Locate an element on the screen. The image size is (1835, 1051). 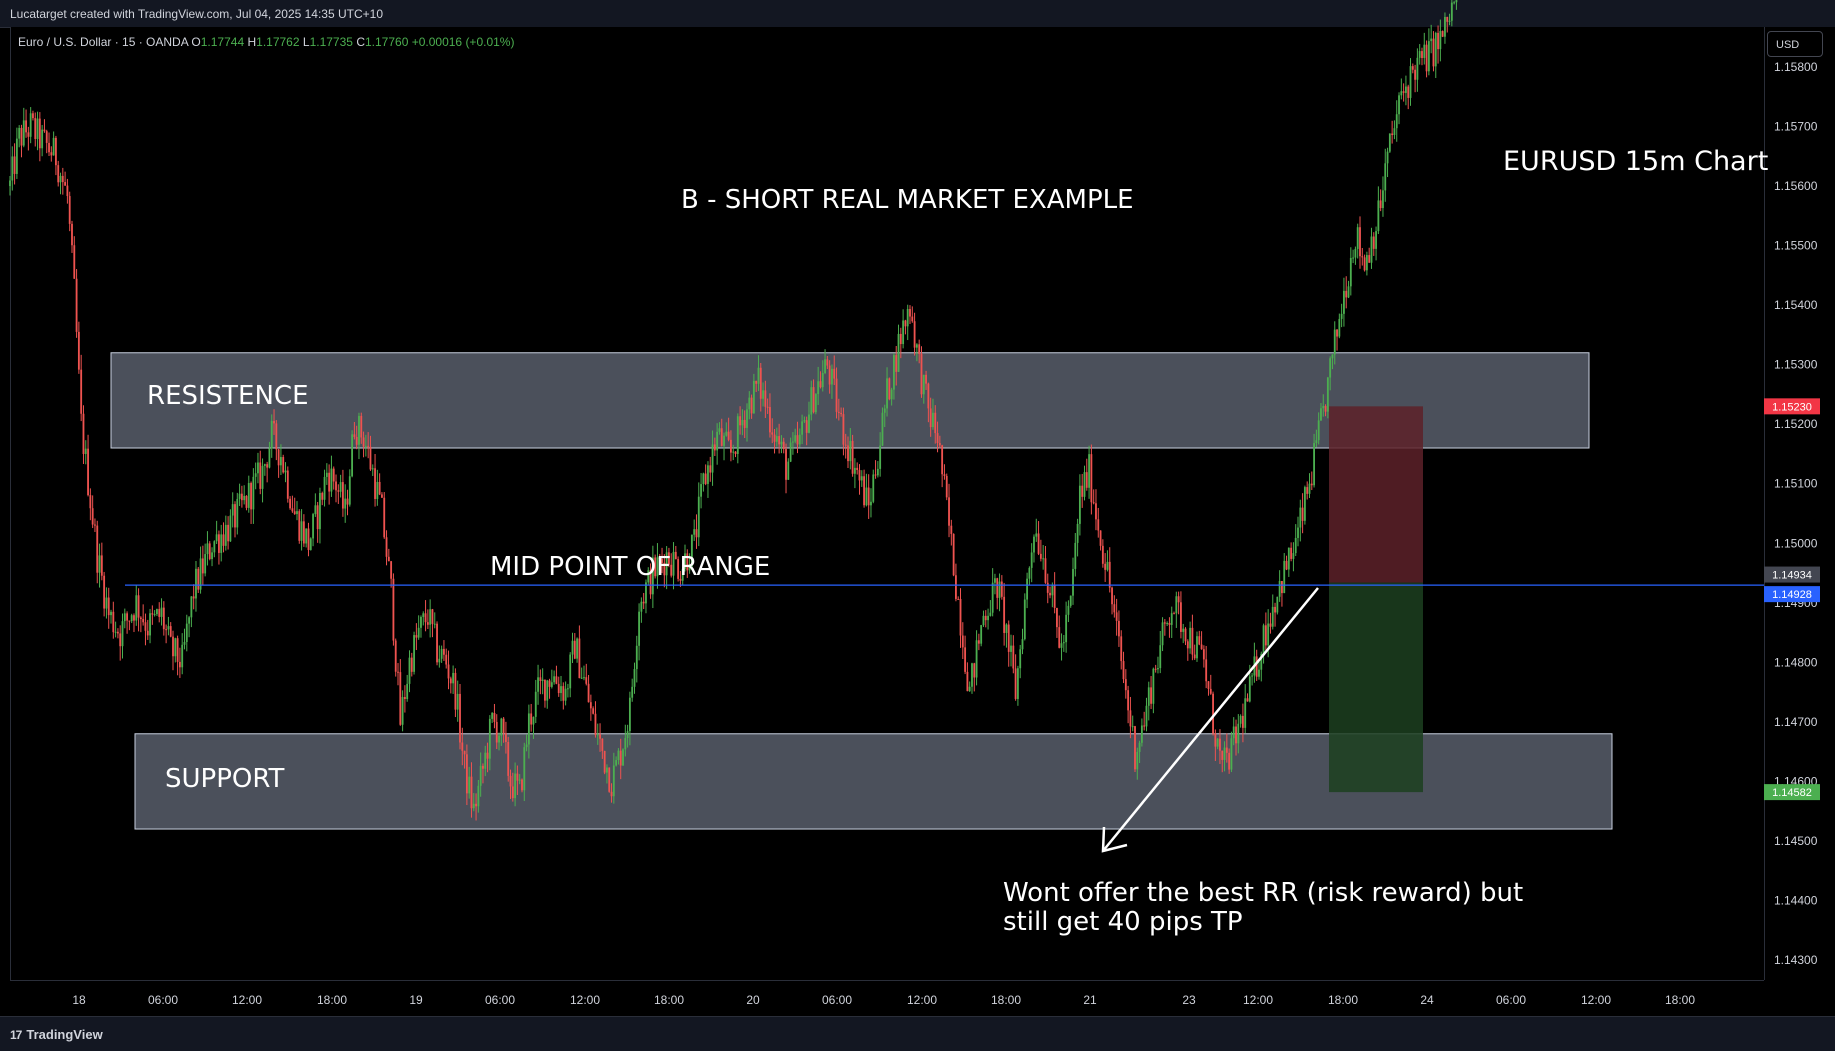
time-tick-label: 20 is located at coordinates (753, 1000).